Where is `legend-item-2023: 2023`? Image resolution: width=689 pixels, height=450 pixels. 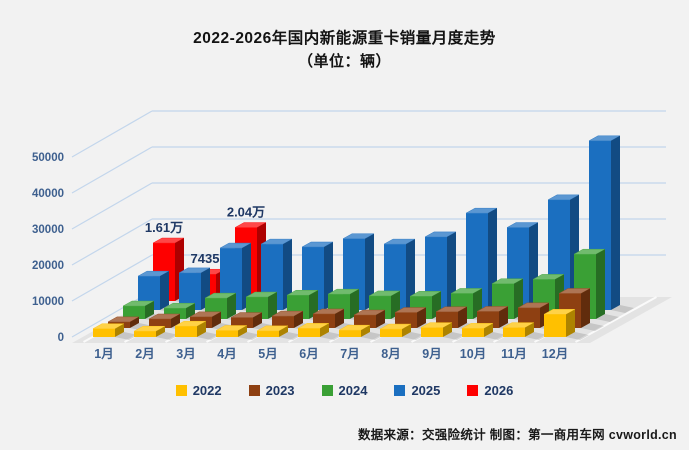
legend-item-2023: 2023 is located at coordinates (271, 390).